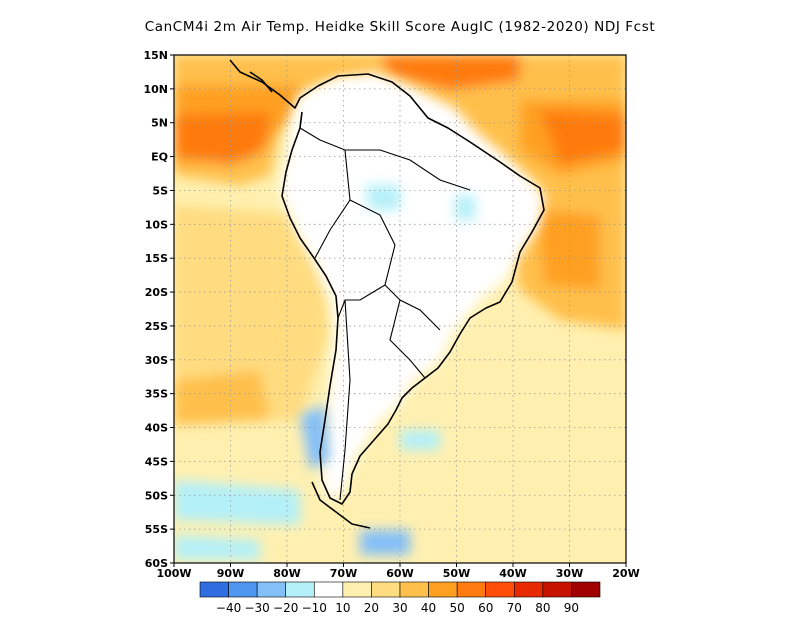 Image resolution: width=800 pixels, height=618 pixels. Describe the element at coordinates (512, 573) in the screenshot. I see `lon-tick-label: 40W` at that location.